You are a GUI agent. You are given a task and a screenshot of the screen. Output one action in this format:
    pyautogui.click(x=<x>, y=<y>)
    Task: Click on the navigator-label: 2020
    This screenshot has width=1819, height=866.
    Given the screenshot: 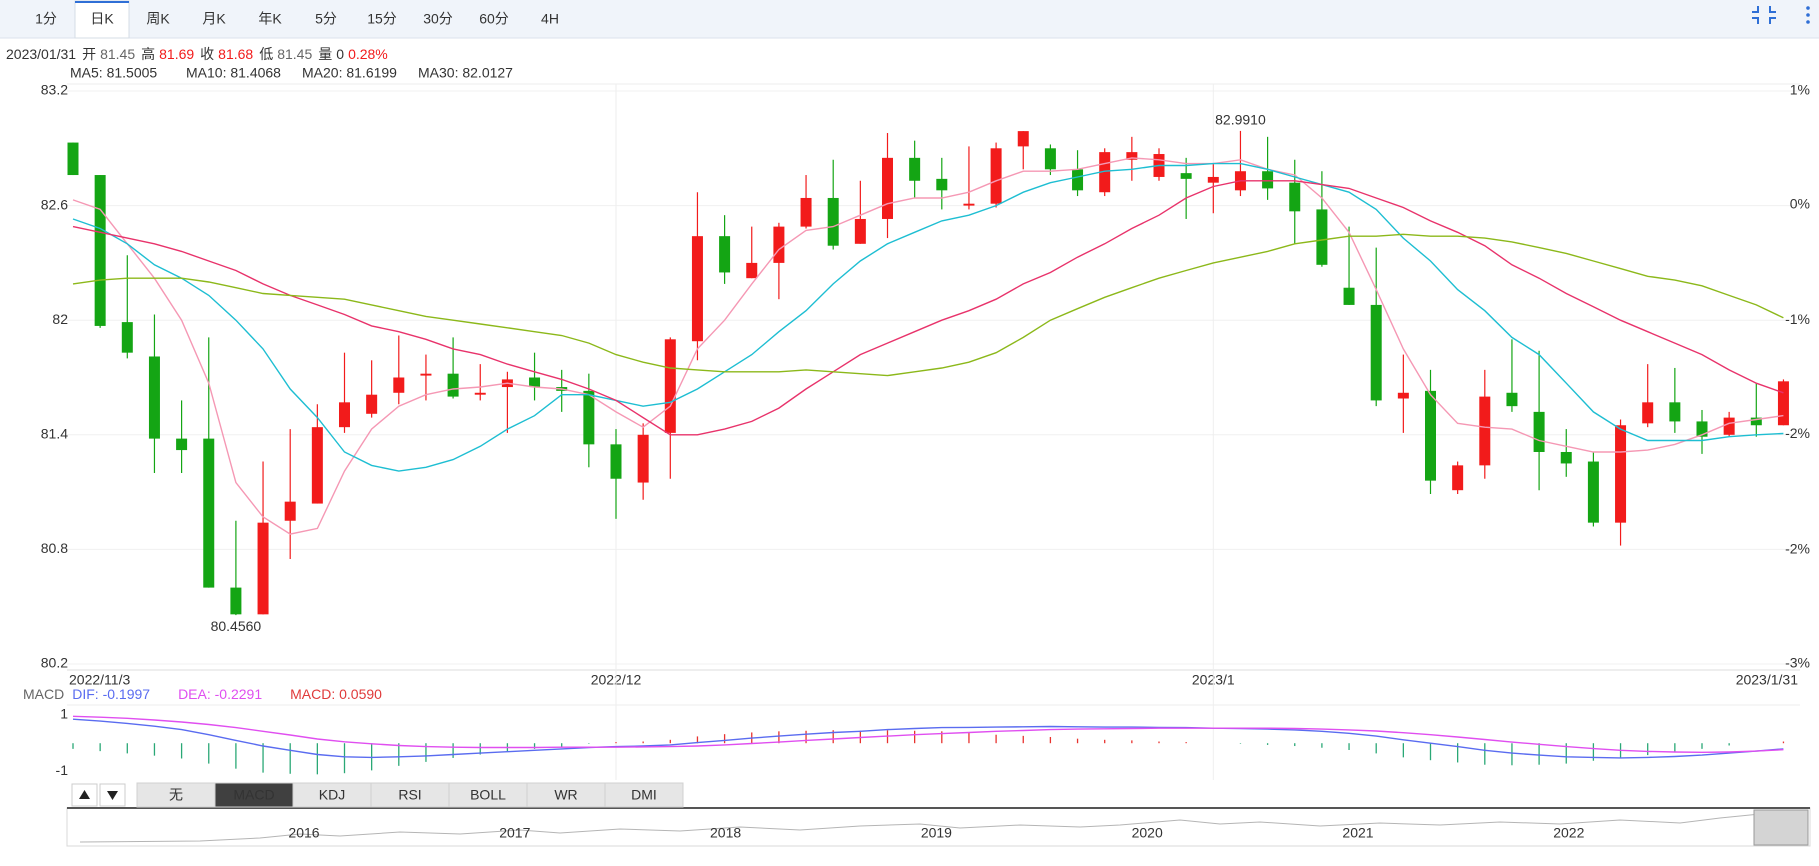 What is the action you would take?
    pyautogui.click(x=1147, y=833)
    